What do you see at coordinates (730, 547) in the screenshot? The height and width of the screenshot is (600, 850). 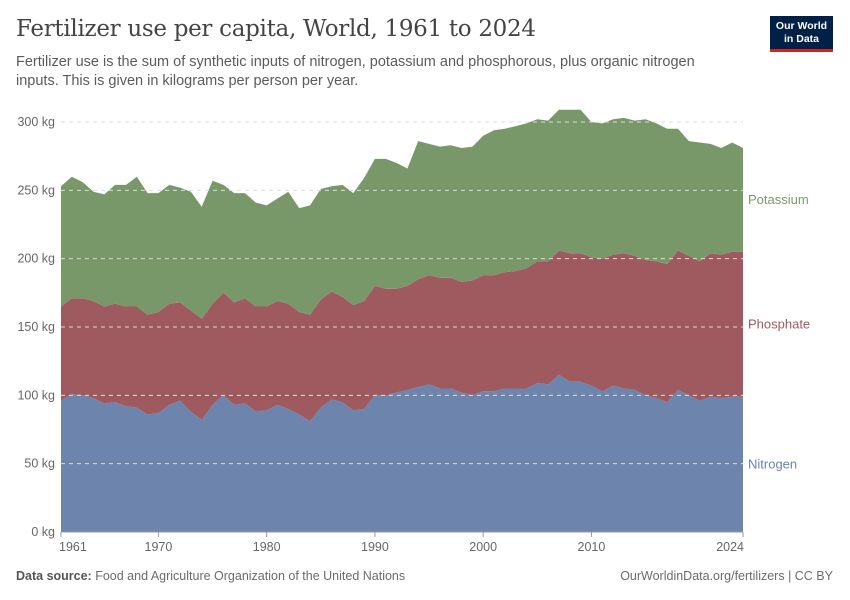 I see `x-tick-label: 2024` at bounding box center [730, 547].